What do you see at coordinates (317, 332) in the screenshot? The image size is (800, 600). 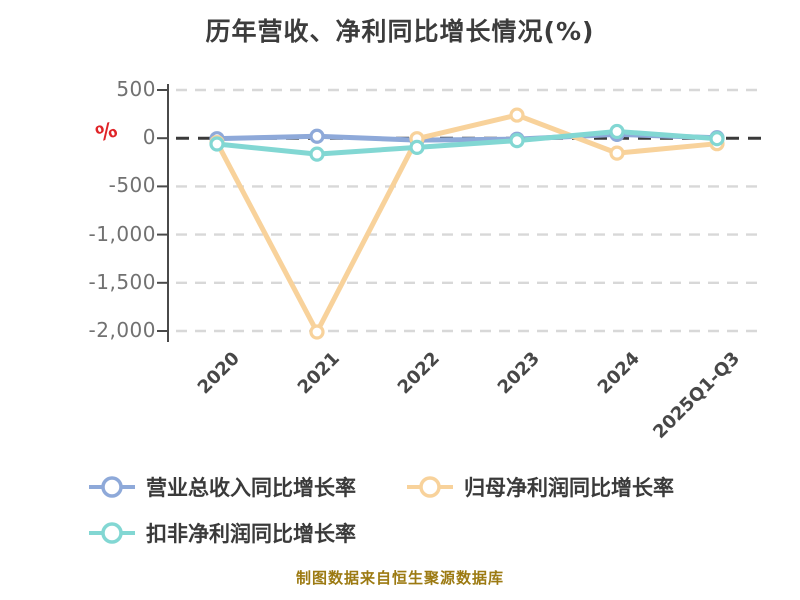 I see `data-point-s1-2021` at bounding box center [317, 332].